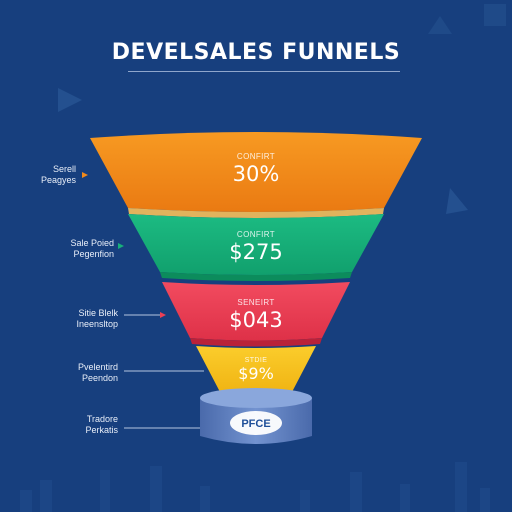  Describe the element at coordinates (256, 320) in the screenshot. I see `stage-3-value: $043` at that location.